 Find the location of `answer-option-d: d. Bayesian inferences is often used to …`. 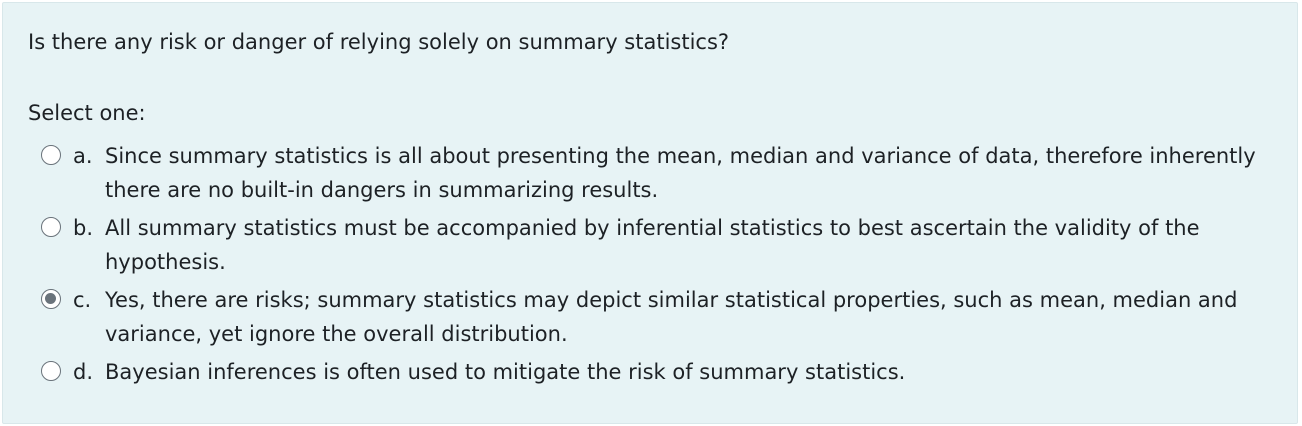

answer-option-d: d. Bayesian inferences is often used to … is located at coordinates (663, 373).